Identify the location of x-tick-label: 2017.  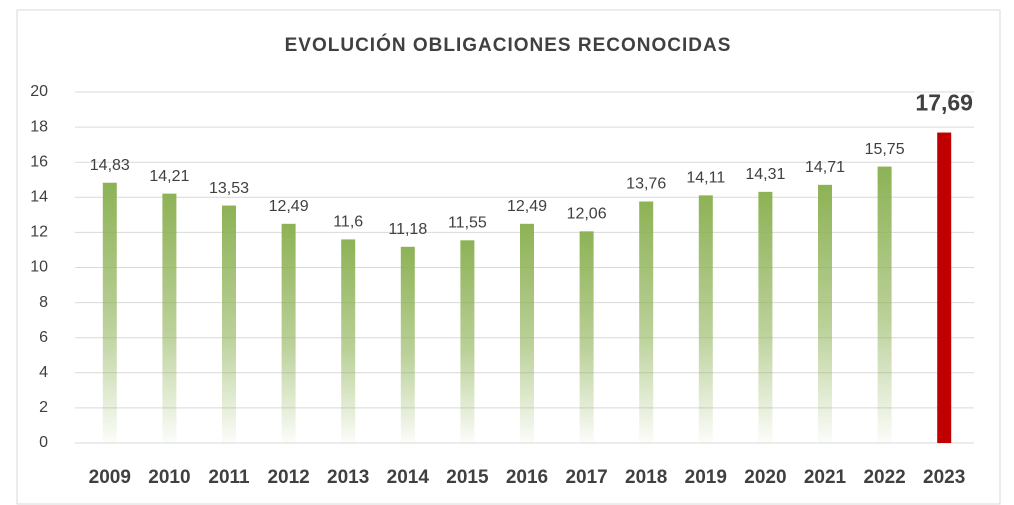
(586, 477).